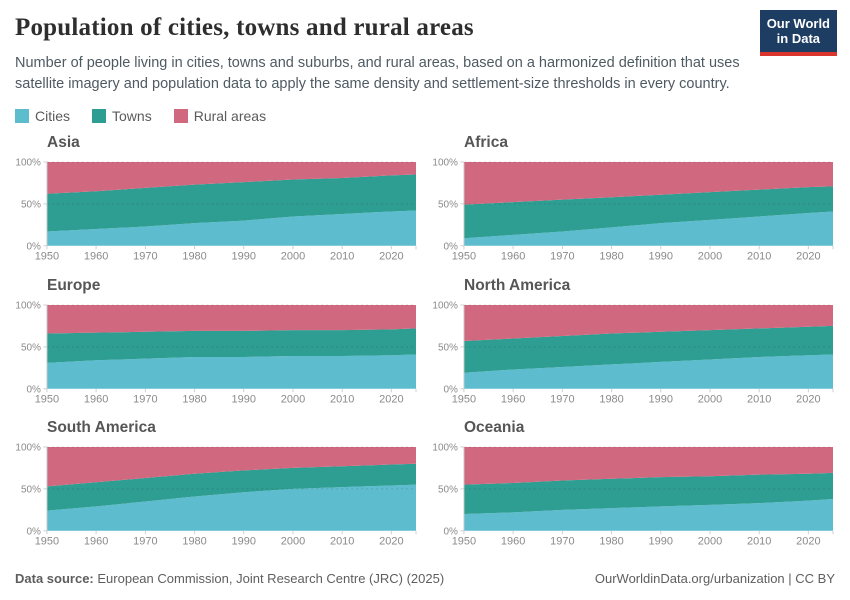 This screenshot has width=850, height=600. Describe the element at coordinates (494, 428) in the screenshot. I see `chart-region-title: Oceania` at that location.